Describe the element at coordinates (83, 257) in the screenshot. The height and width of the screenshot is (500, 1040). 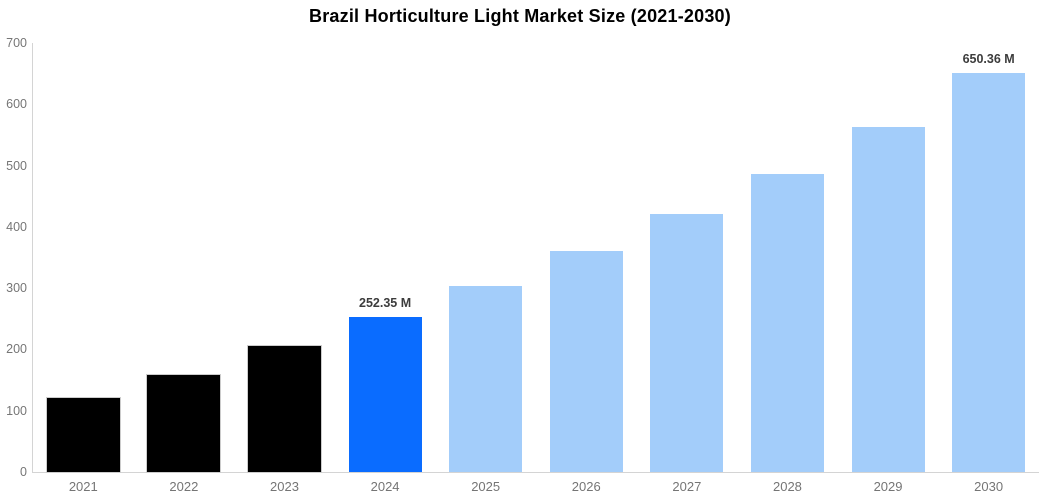
I see `bar-group-2021` at that location.